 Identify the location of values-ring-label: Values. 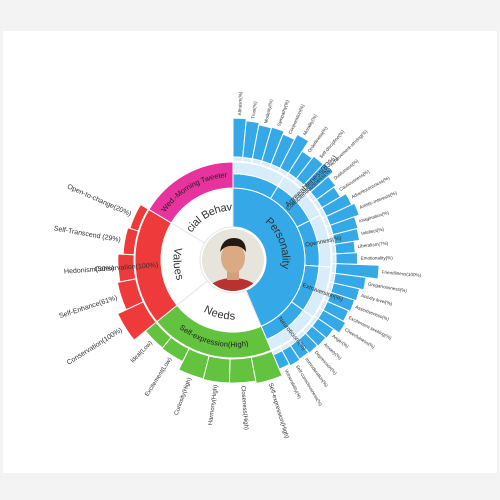
(178, 265).